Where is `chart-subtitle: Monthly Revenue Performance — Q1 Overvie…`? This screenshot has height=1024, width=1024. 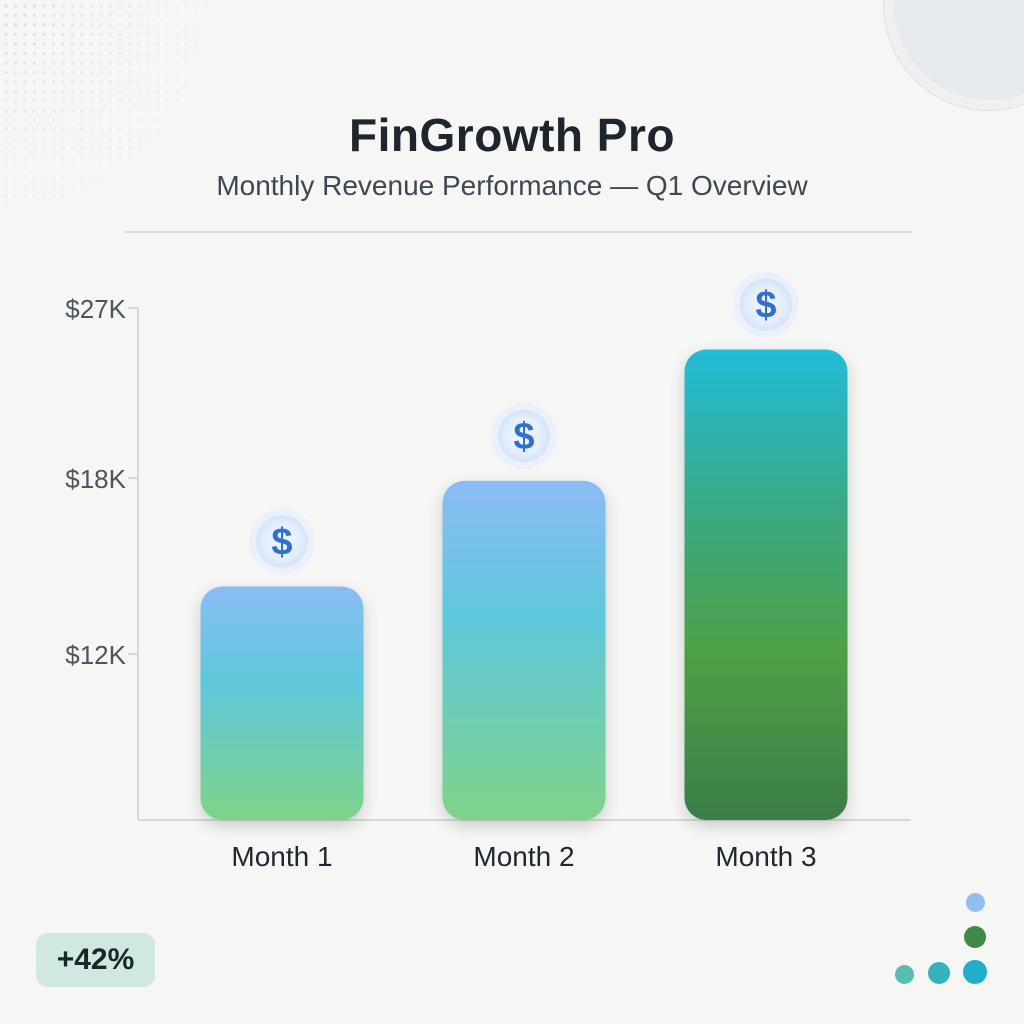 chart-subtitle: Monthly Revenue Performance — Q1 Overvie… is located at coordinates (512, 185).